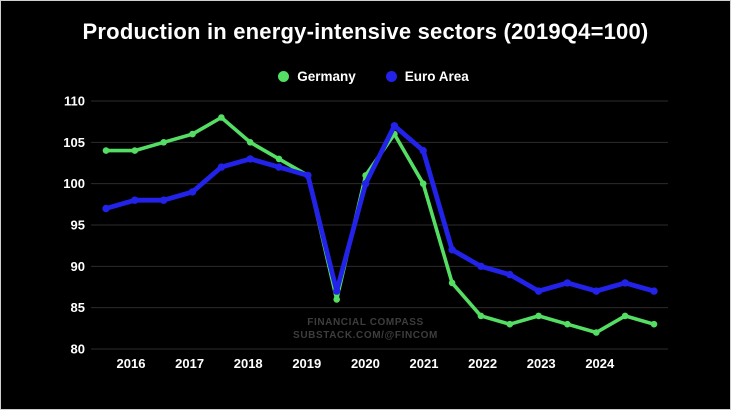 This screenshot has height=410, width=731. Describe the element at coordinates (326, 76) in the screenshot. I see `legend-label-germany: Germany` at that location.